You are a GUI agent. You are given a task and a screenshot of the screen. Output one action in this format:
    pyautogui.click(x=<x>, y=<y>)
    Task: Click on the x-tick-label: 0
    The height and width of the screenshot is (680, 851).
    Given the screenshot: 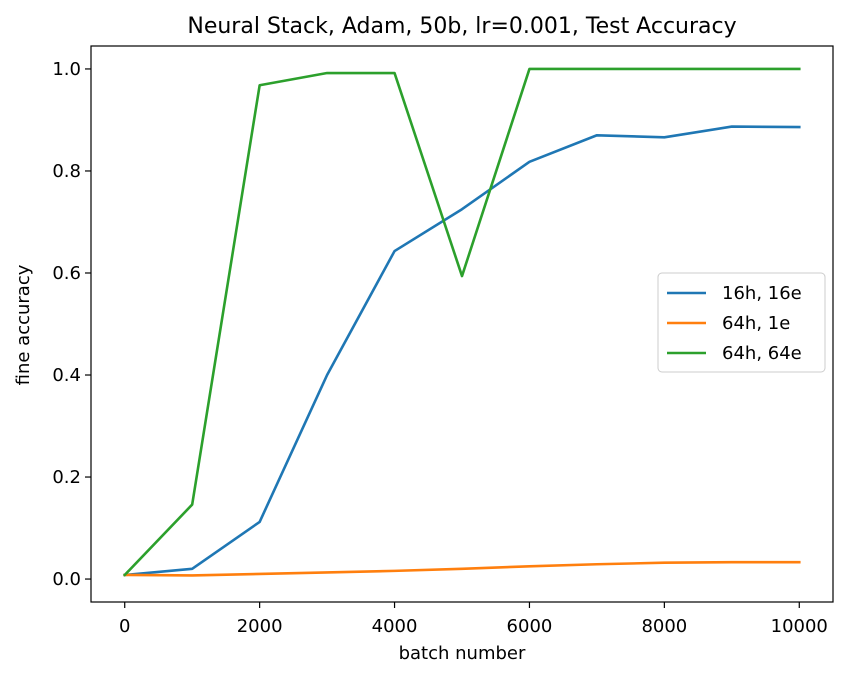 What is the action you would take?
    pyautogui.click(x=124, y=626)
    